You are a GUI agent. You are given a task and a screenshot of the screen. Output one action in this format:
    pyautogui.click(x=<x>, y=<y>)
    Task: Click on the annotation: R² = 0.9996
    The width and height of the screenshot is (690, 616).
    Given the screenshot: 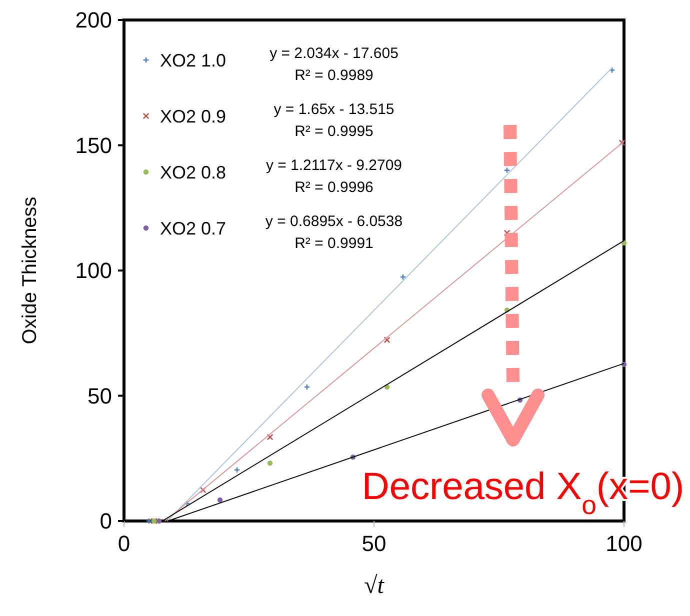 What is the action you would take?
    pyautogui.click(x=334, y=187)
    